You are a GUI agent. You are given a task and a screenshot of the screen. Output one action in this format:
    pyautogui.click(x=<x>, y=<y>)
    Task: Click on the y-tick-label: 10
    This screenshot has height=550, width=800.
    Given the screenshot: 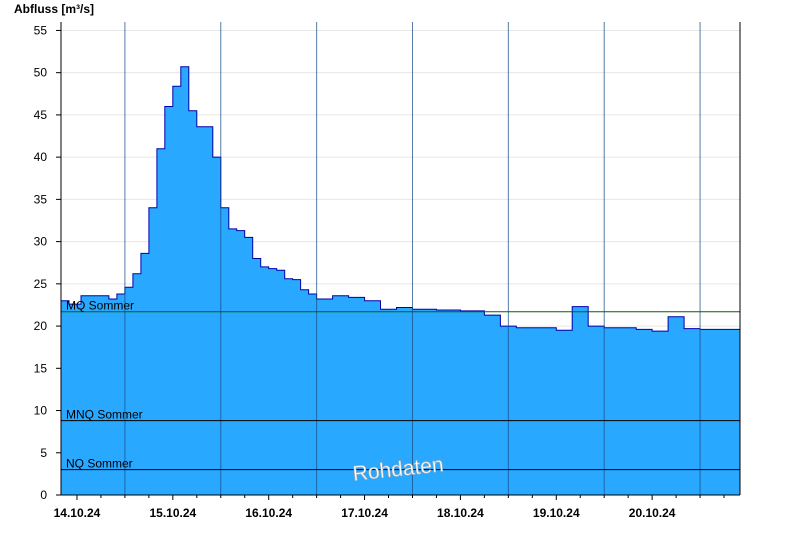 What is the action you would take?
    pyautogui.click(x=41, y=411)
    